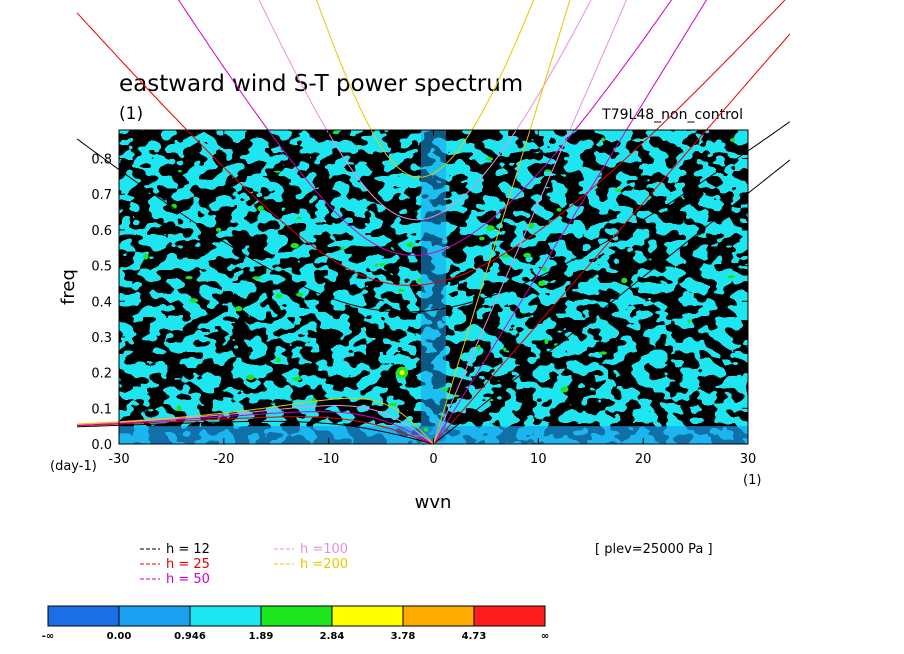  I want to click on low-frequency-band, so click(433, 435).